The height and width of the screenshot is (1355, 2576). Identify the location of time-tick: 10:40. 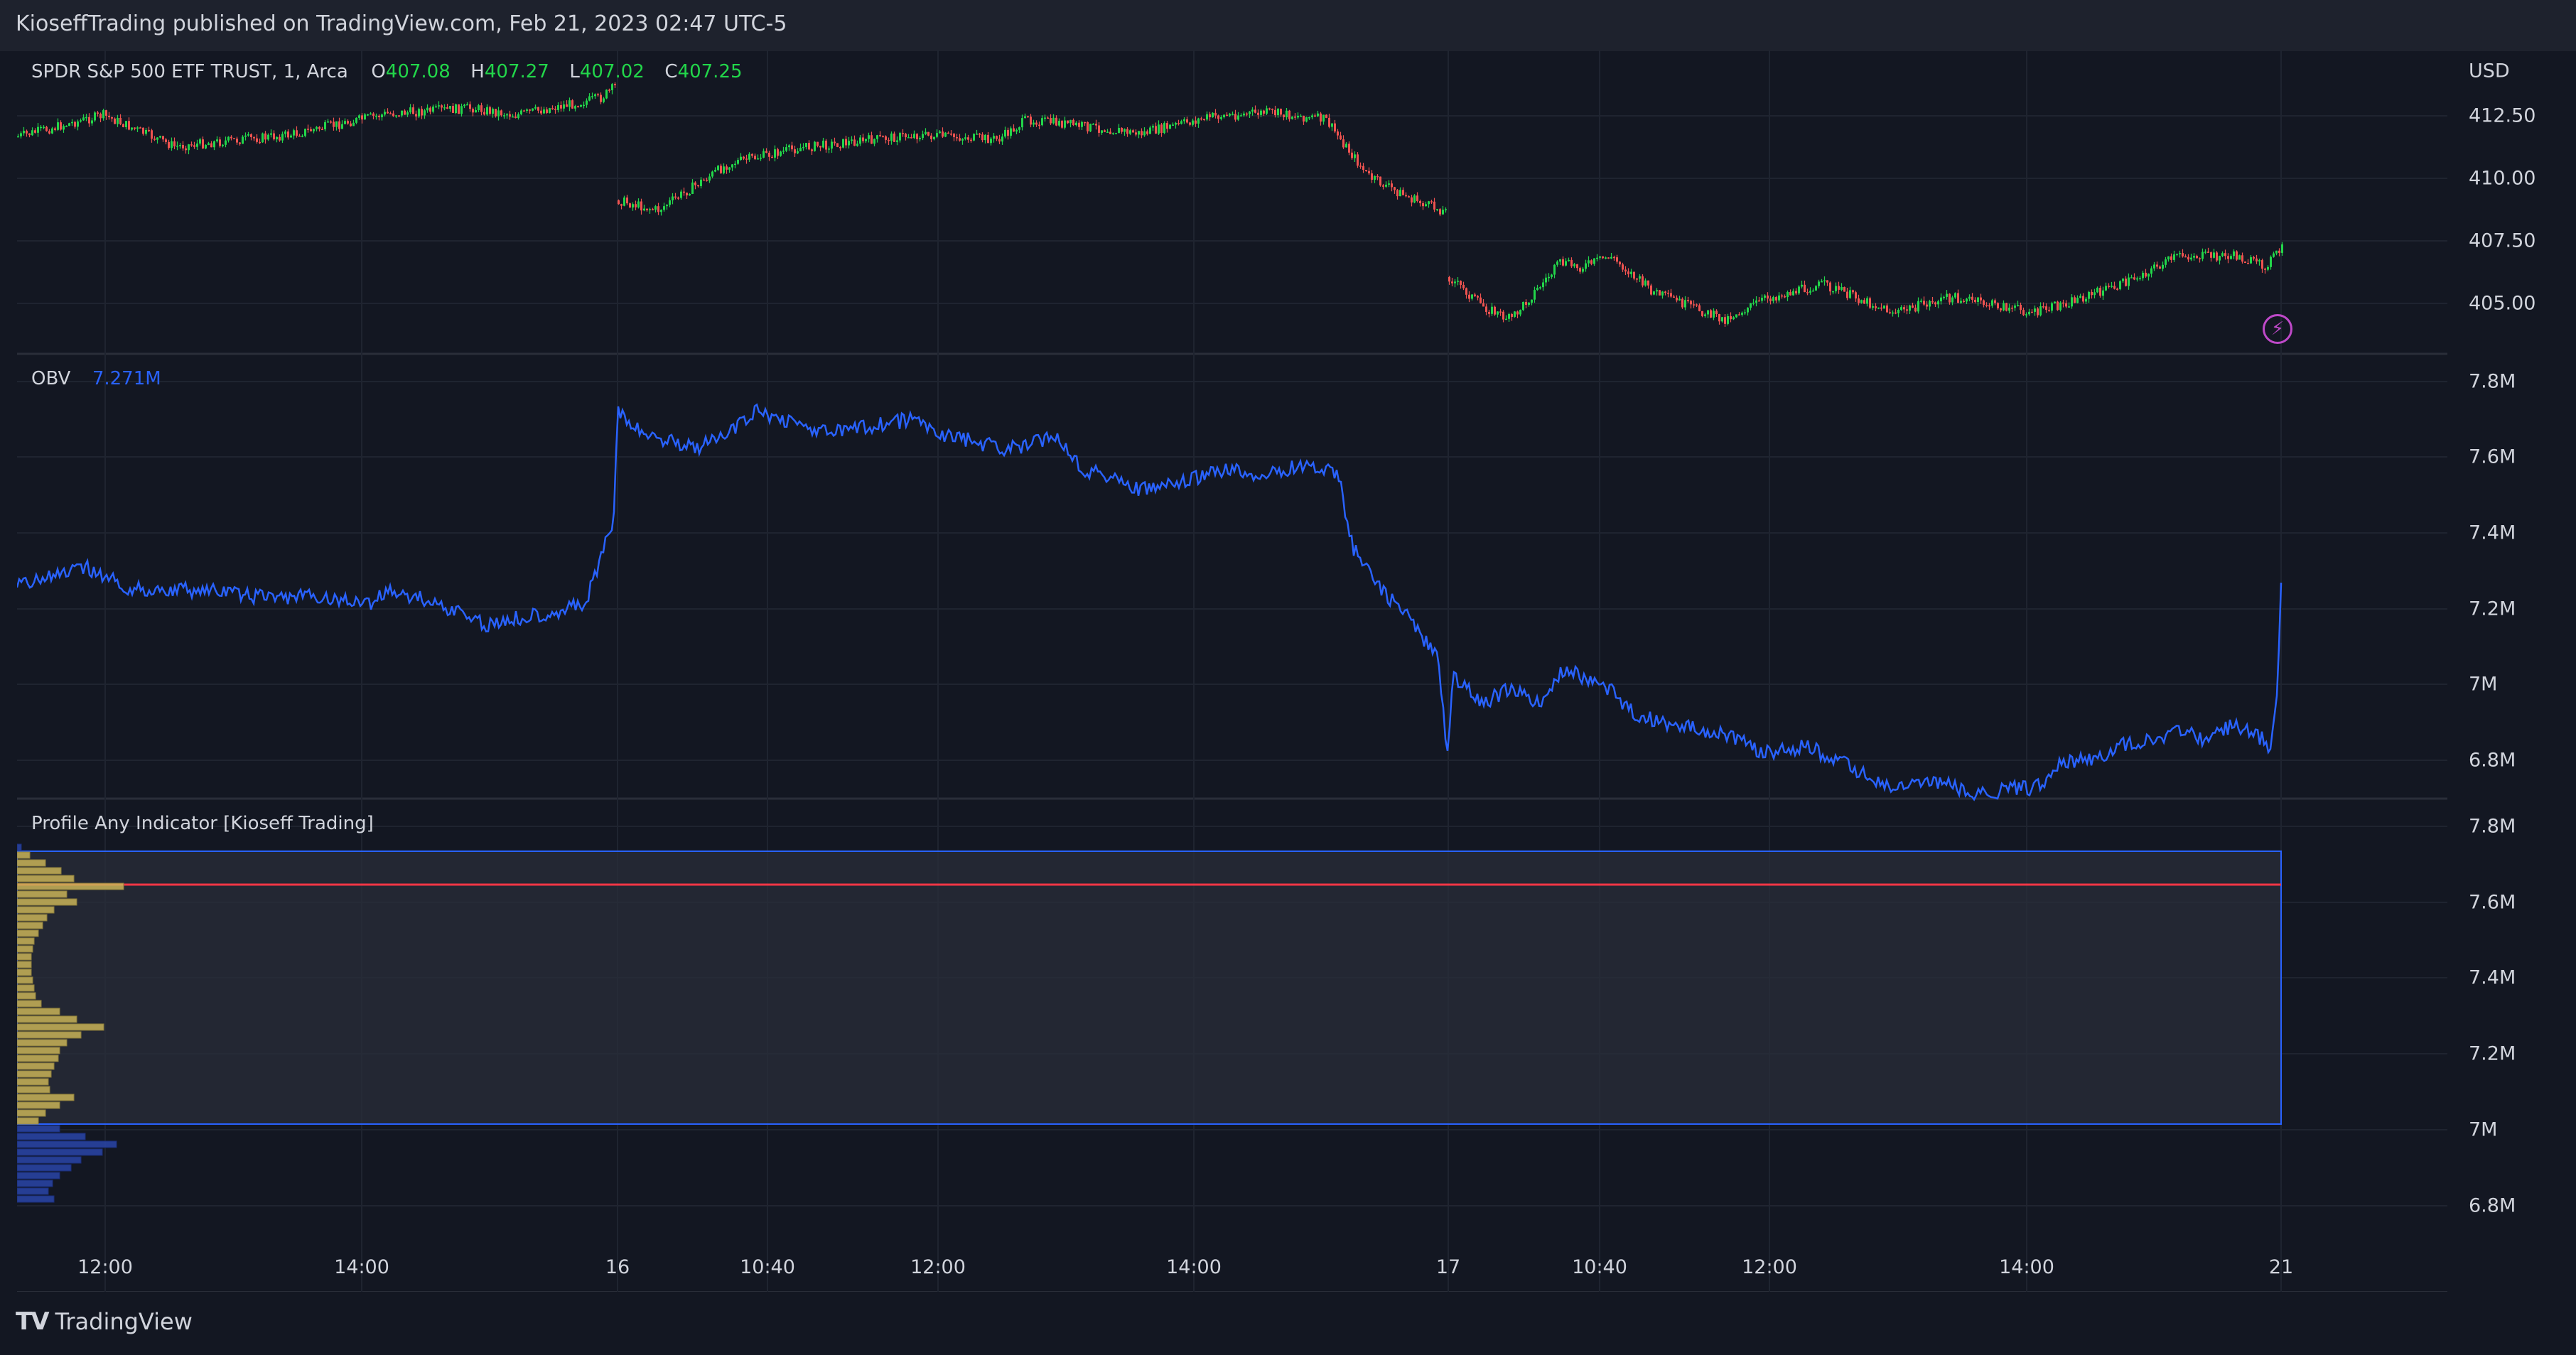
(768, 1267).